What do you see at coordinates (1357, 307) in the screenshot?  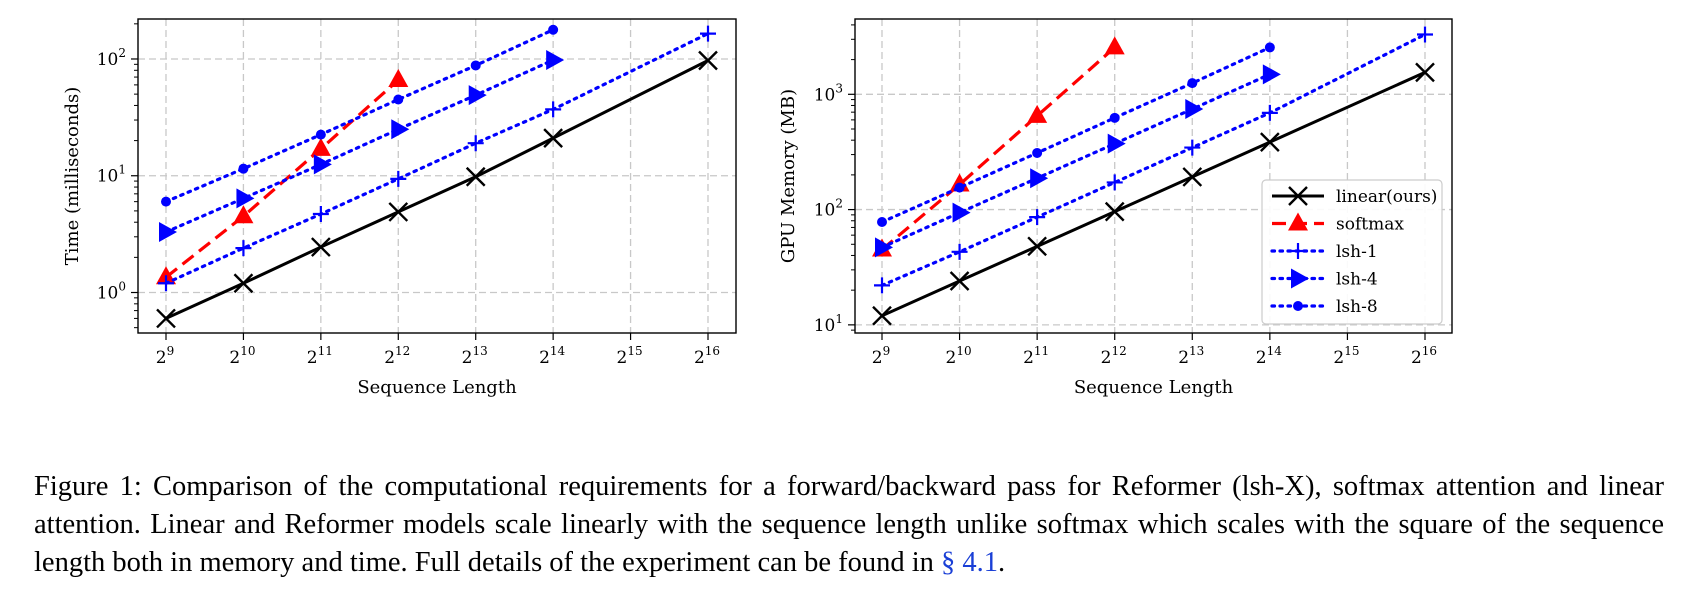 I see `legend-label: lsh-8` at bounding box center [1357, 307].